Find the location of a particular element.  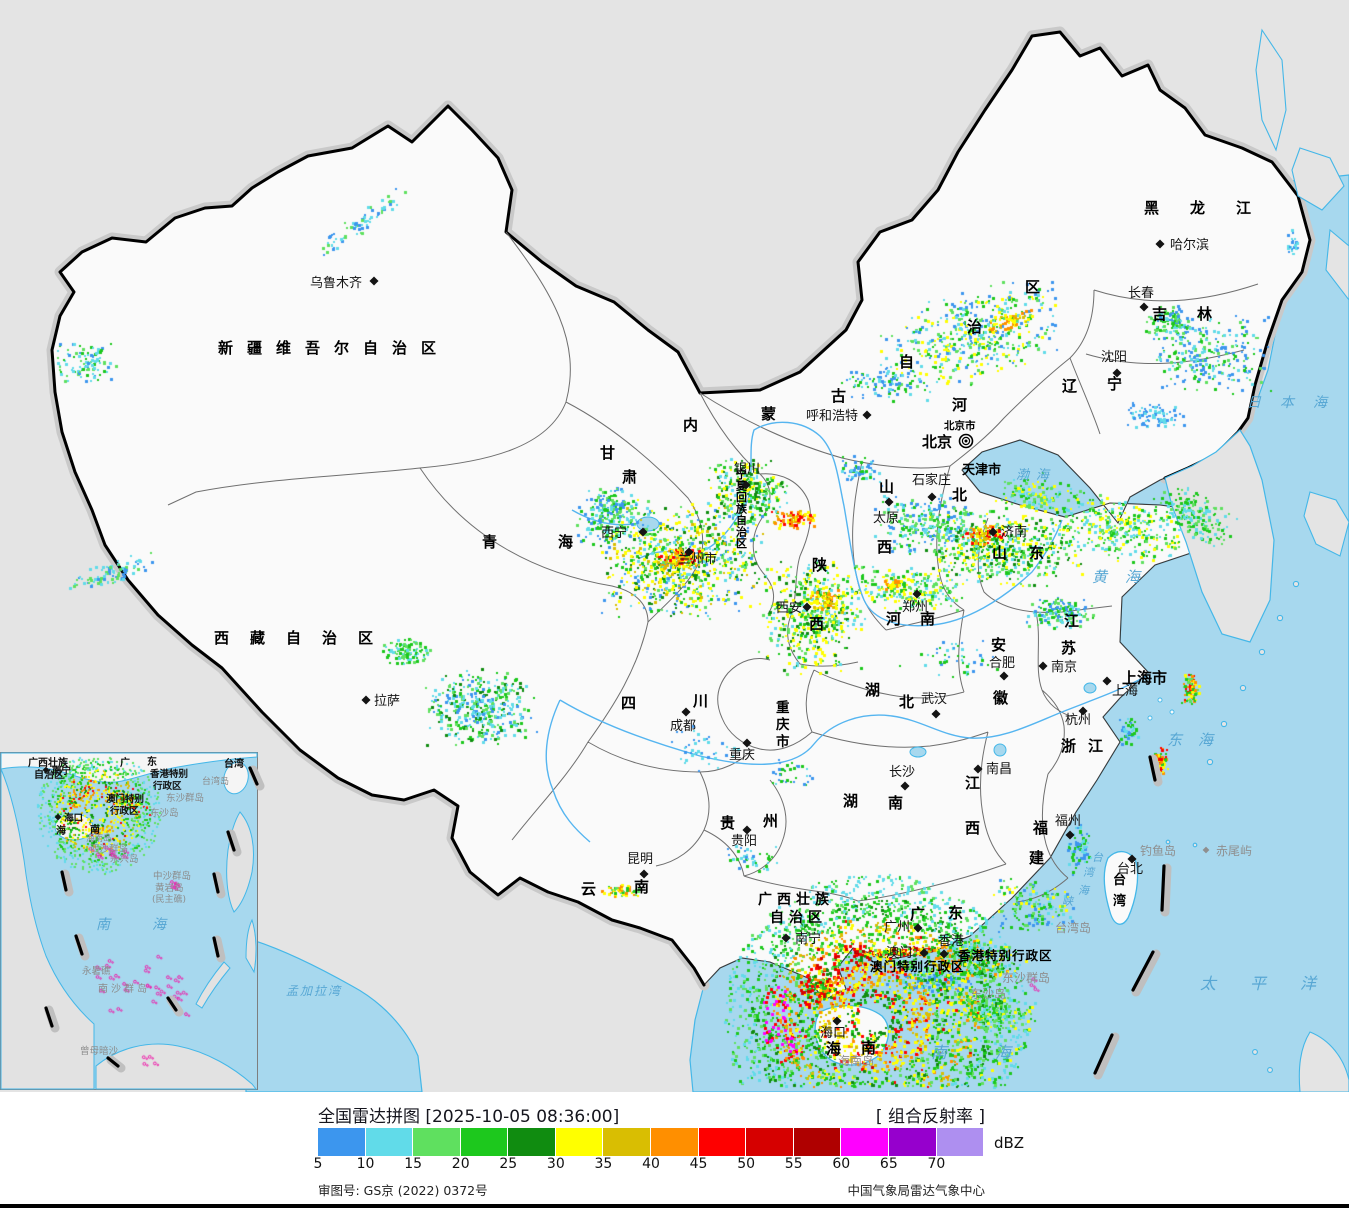

city-taiyuan-marker is located at coordinates (889, 502).